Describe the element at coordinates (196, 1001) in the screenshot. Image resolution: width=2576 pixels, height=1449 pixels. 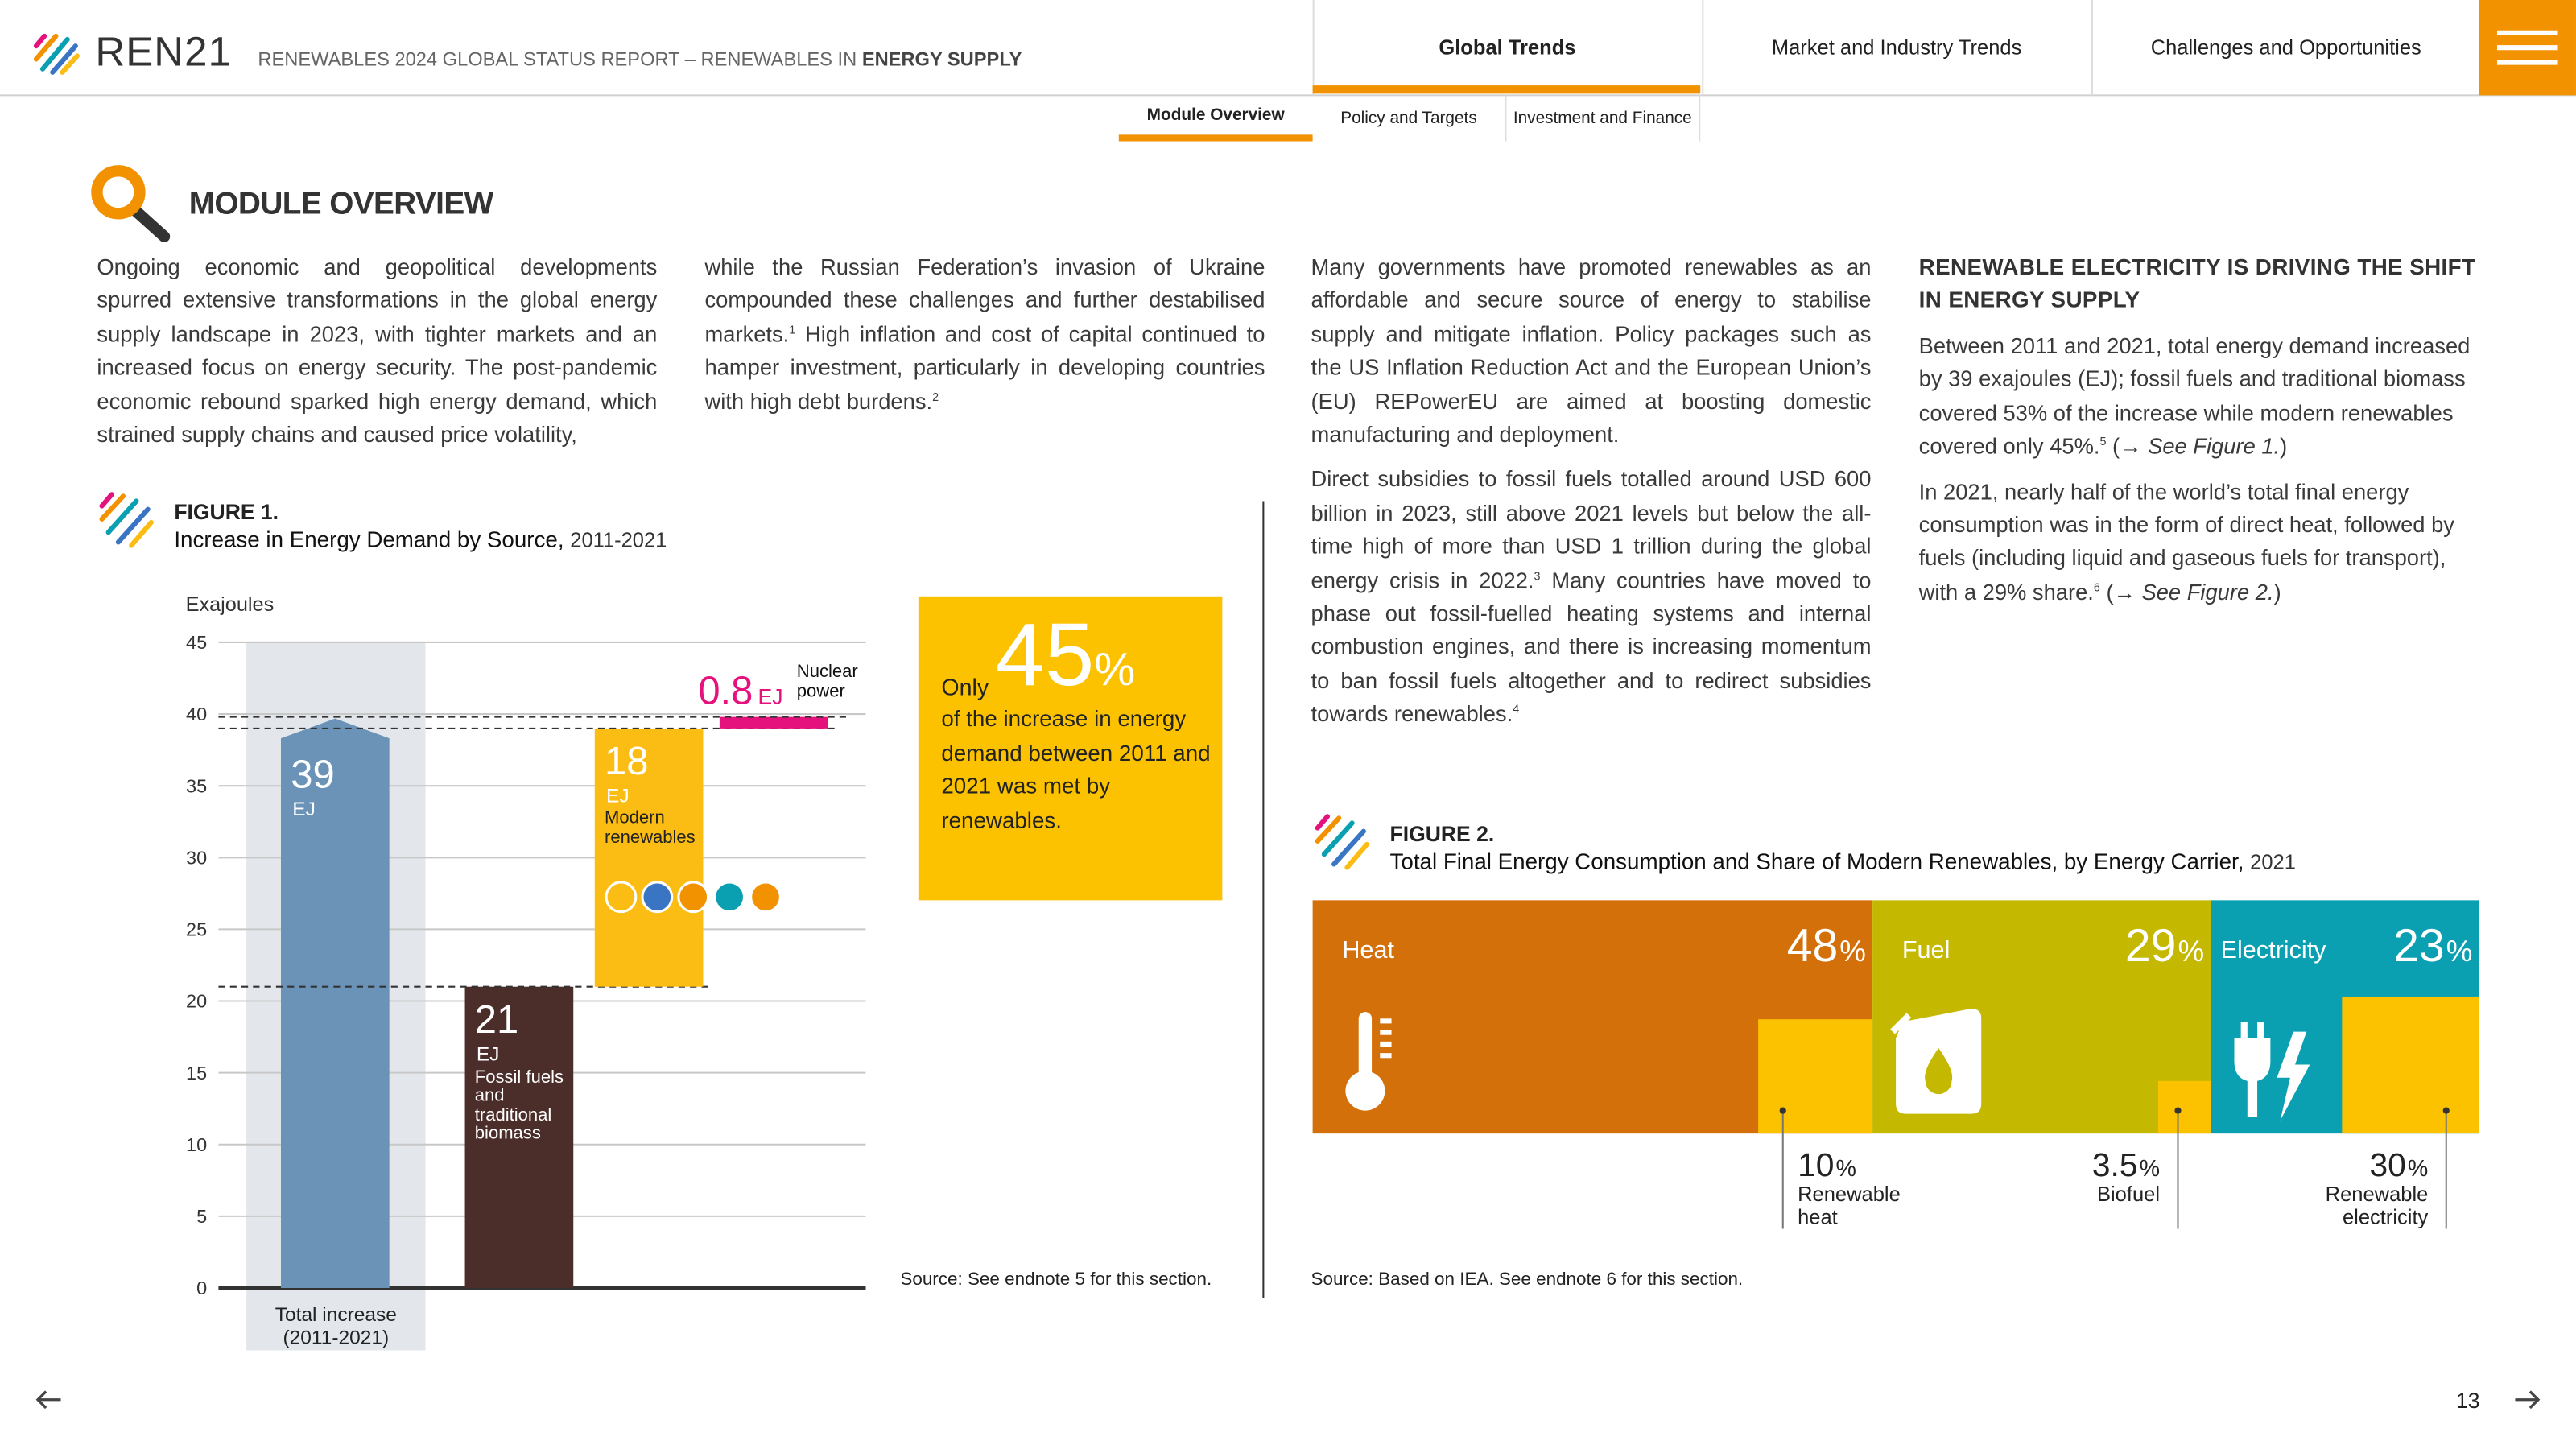
I see `y-tick-label: 20` at that location.